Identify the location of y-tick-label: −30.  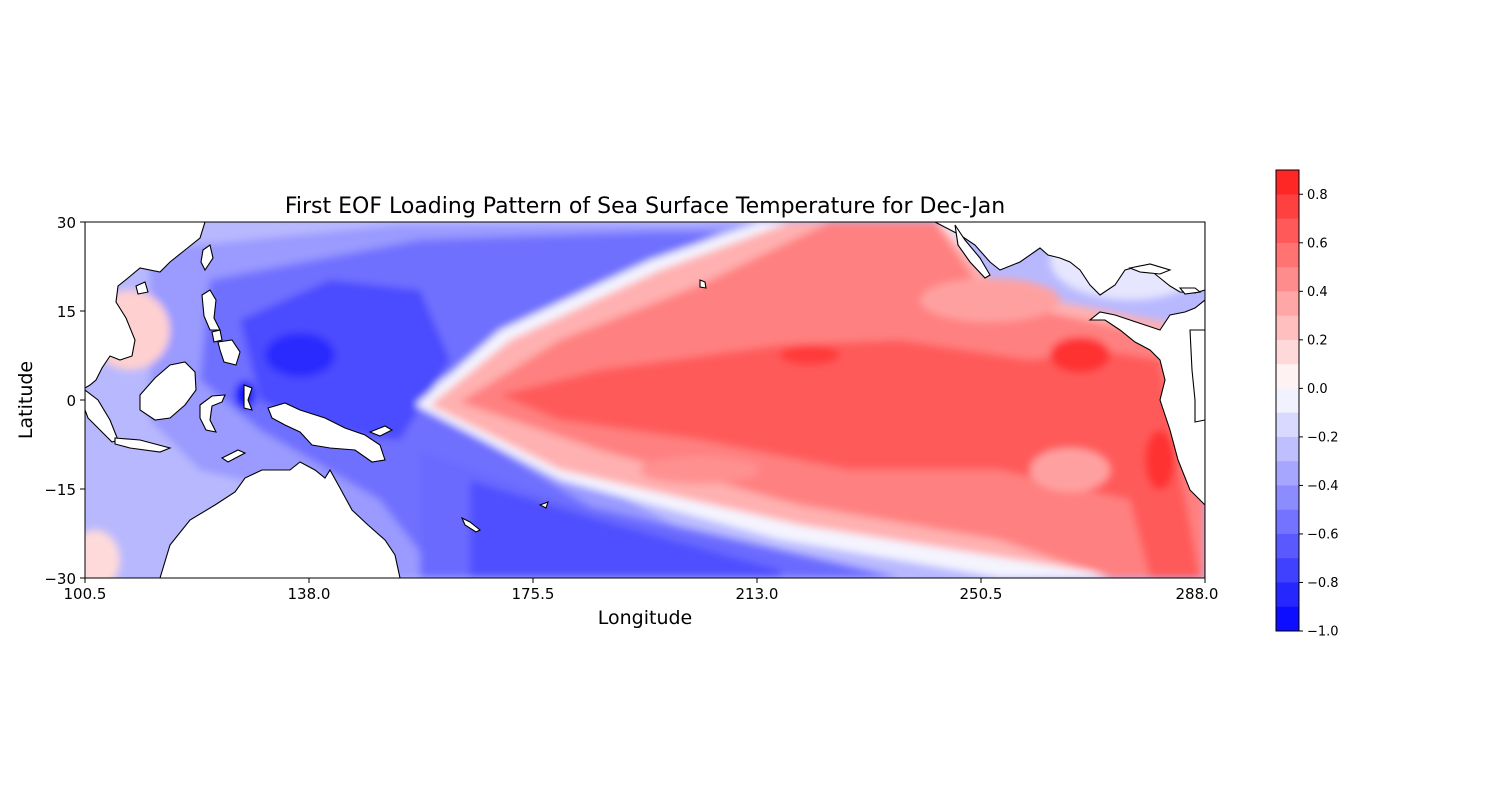
(60, 579).